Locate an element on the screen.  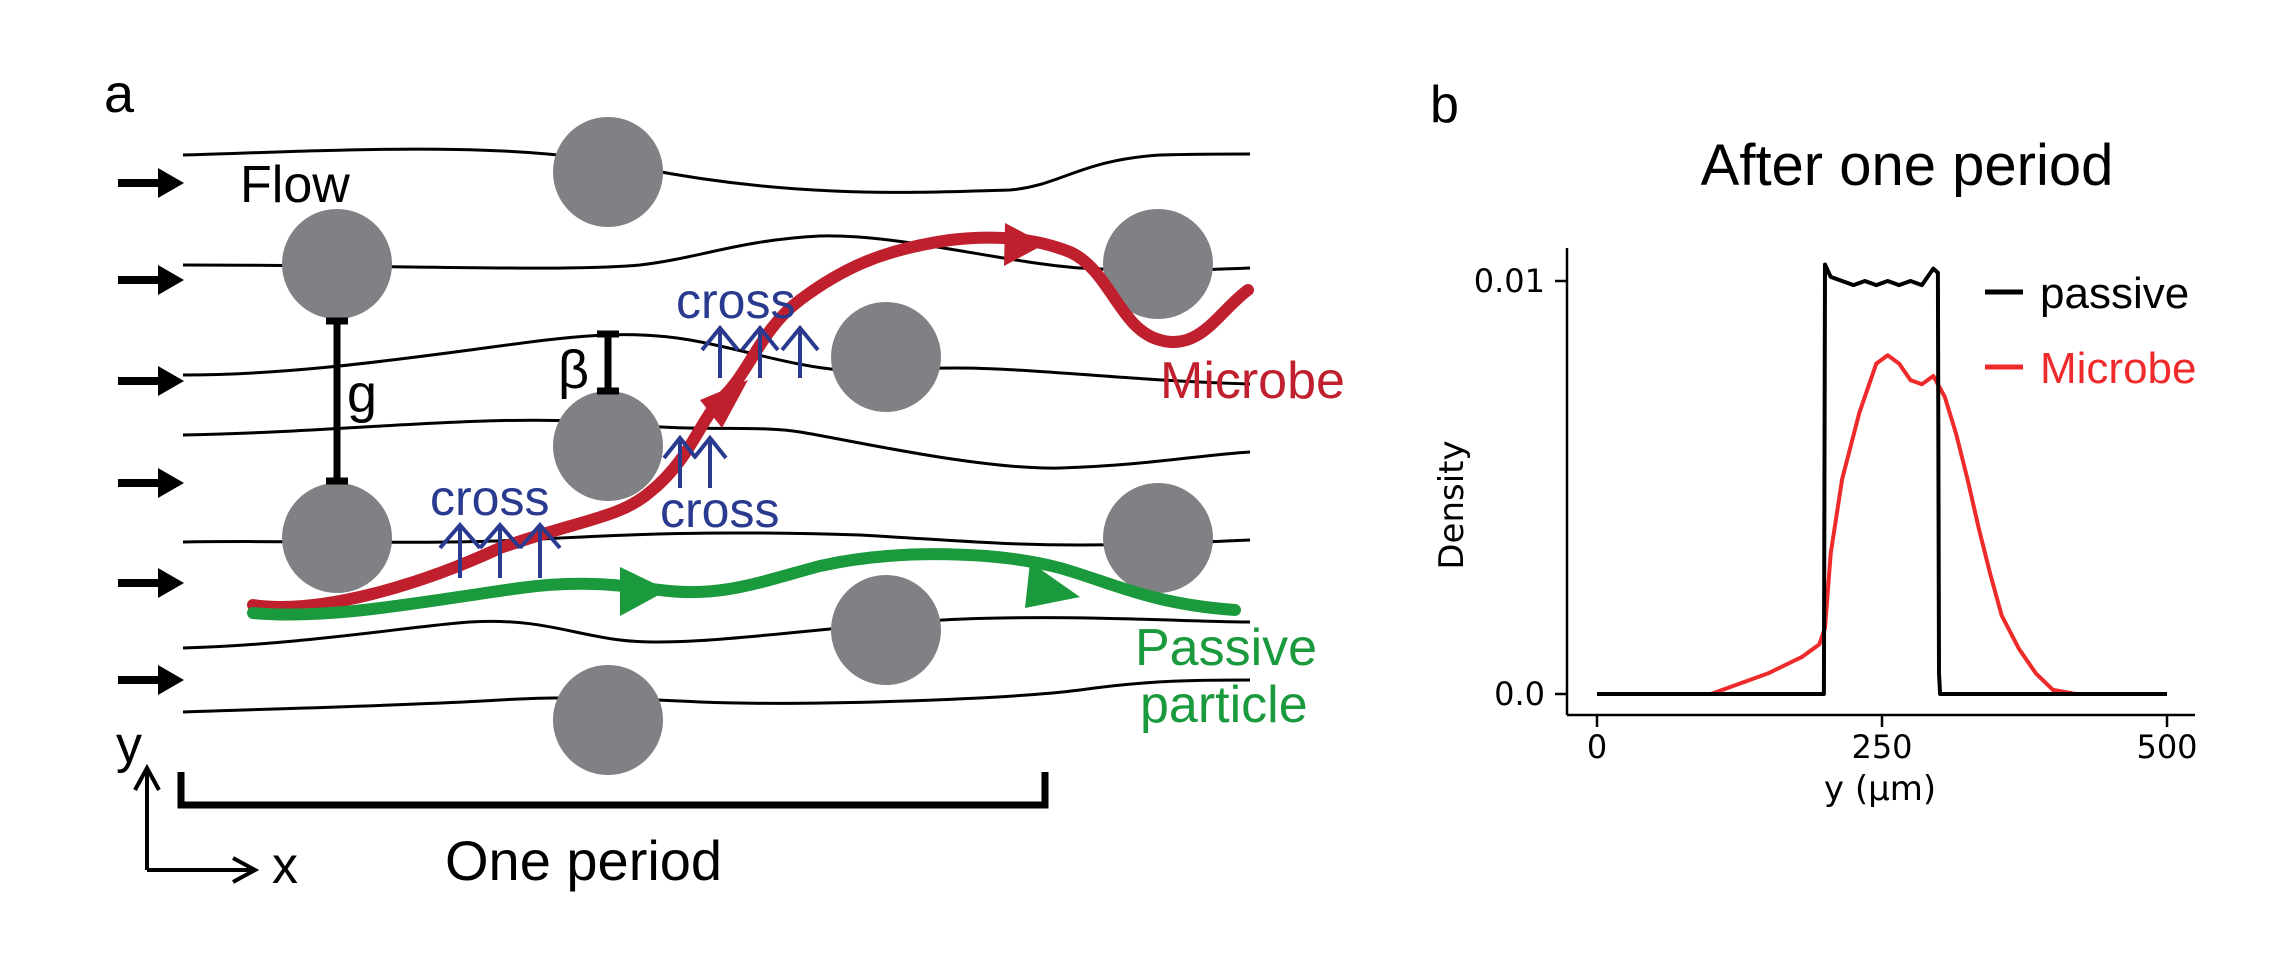
legend-label: passive is located at coordinates (2114, 293).